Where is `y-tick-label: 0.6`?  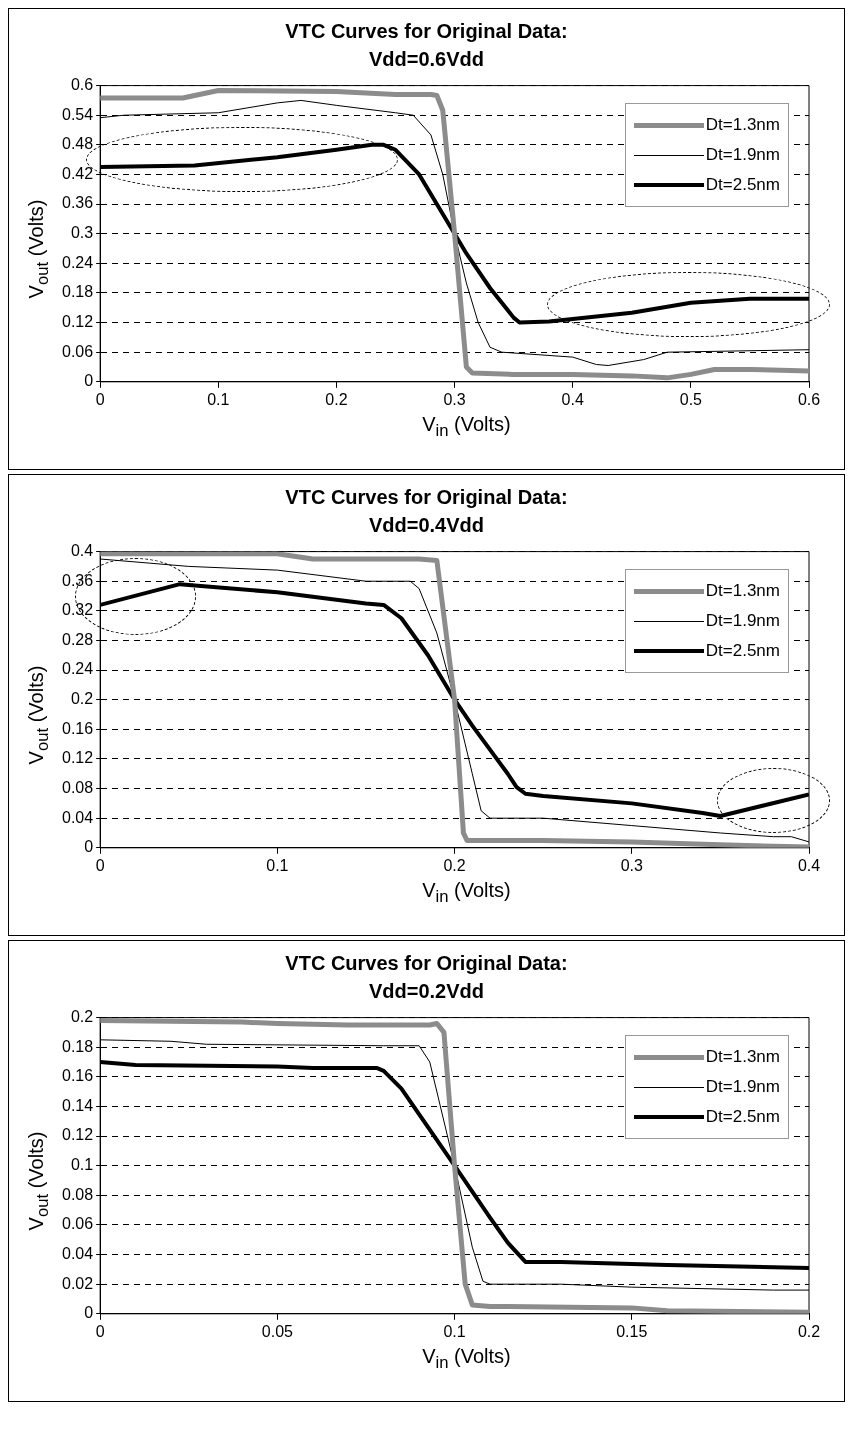 y-tick-label: 0.6 is located at coordinates (82, 85).